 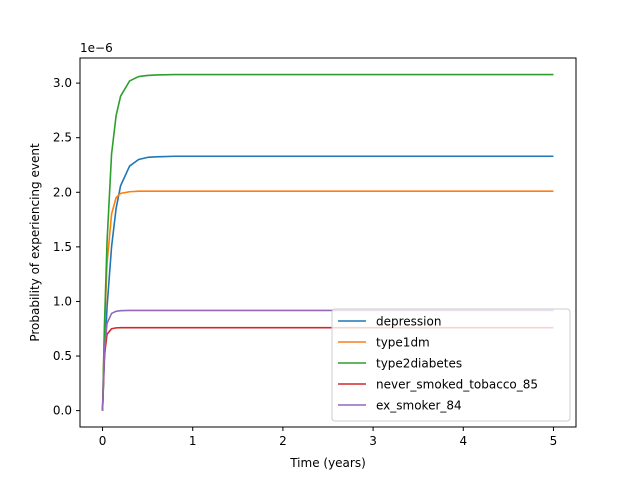 What do you see at coordinates (103, 441) in the screenshot?
I see `x-tick-label: 0` at bounding box center [103, 441].